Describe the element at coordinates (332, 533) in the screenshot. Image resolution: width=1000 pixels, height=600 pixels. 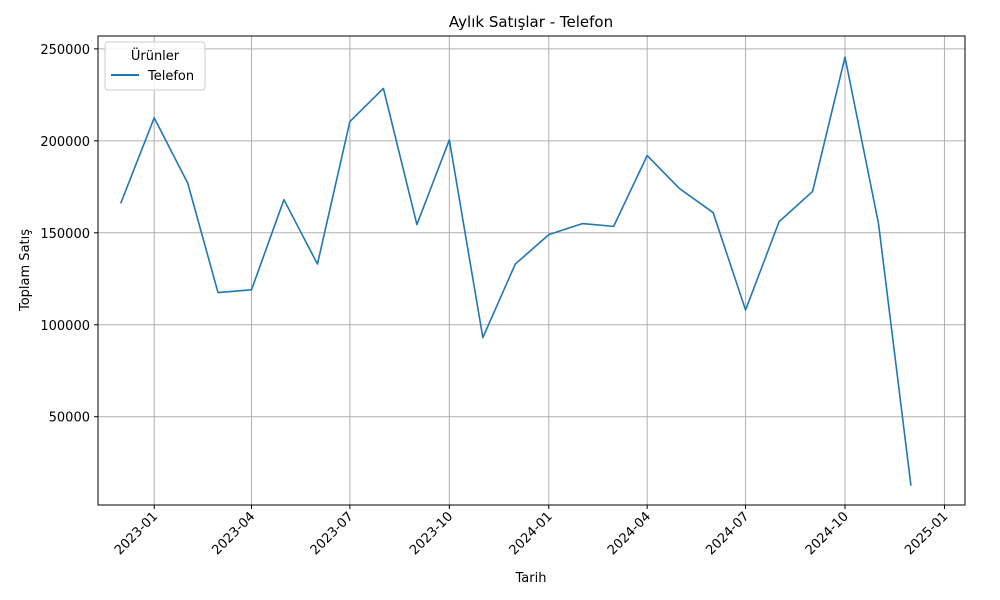
I see `x-tick-label: 2023-07` at that location.